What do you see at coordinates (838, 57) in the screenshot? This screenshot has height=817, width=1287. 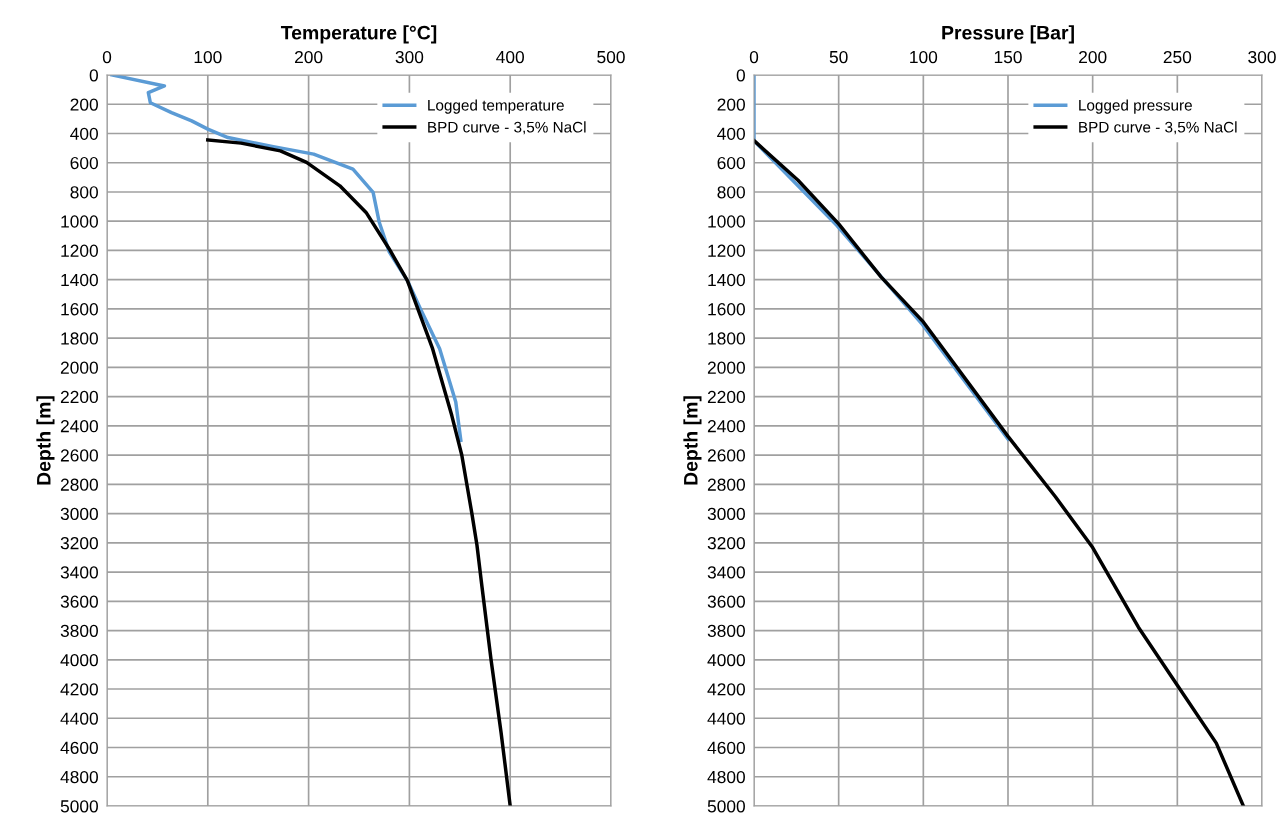 I see `x-tick-label: 50` at bounding box center [838, 57].